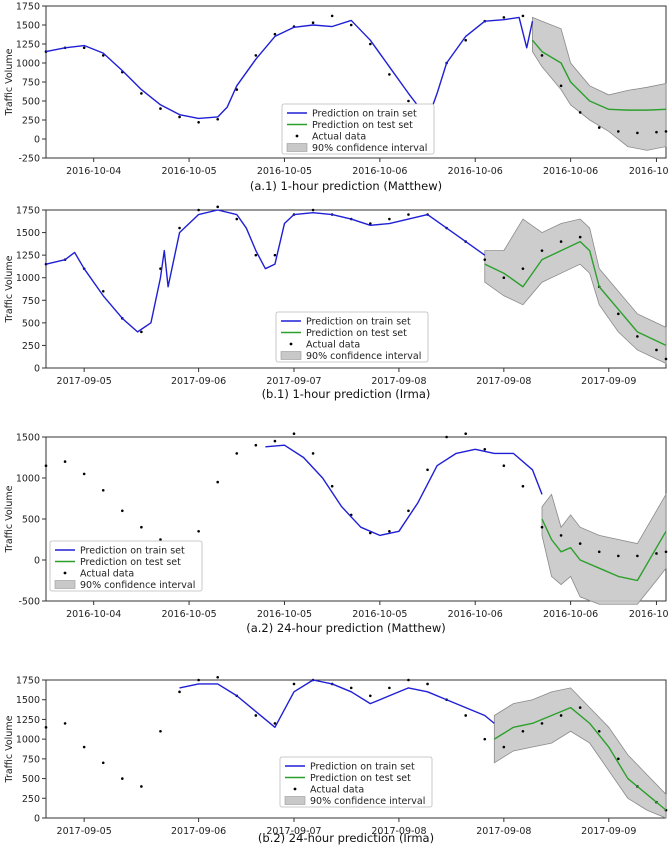 This screenshot has height=850, width=669. Describe the element at coordinates (570, 171) in the screenshot. I see `x-tick-label: 2016-10-06` at that location.